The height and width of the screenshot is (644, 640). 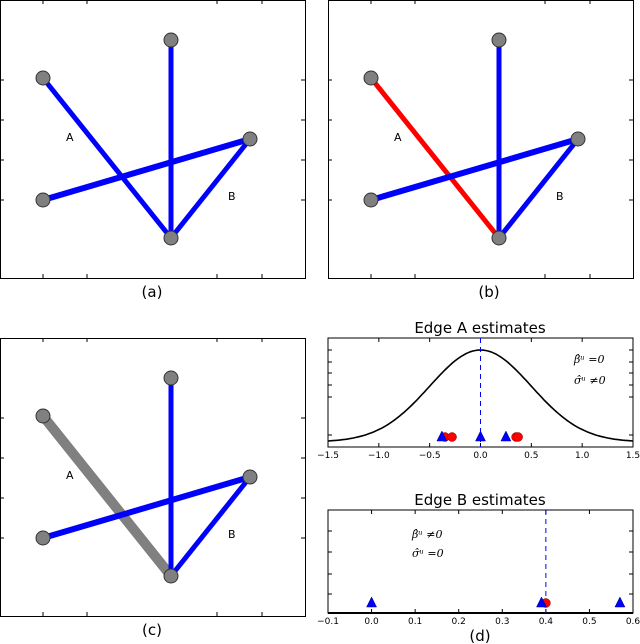 I want to click on panel-label-c: (c), so click(x=152, y=630).